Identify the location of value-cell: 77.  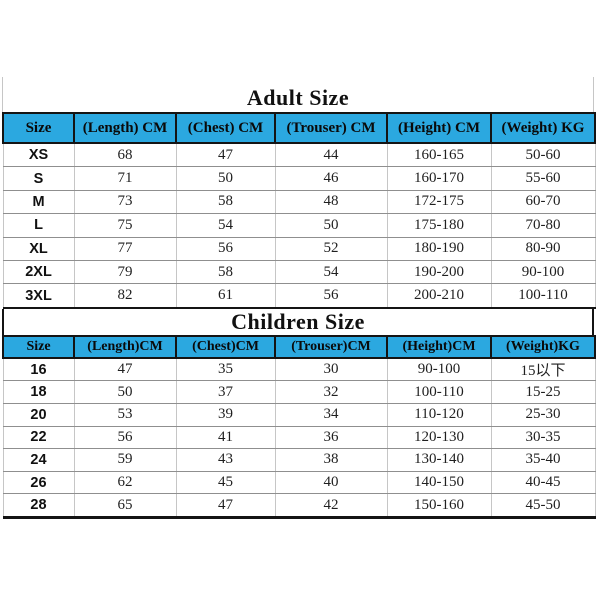
(125, 248).